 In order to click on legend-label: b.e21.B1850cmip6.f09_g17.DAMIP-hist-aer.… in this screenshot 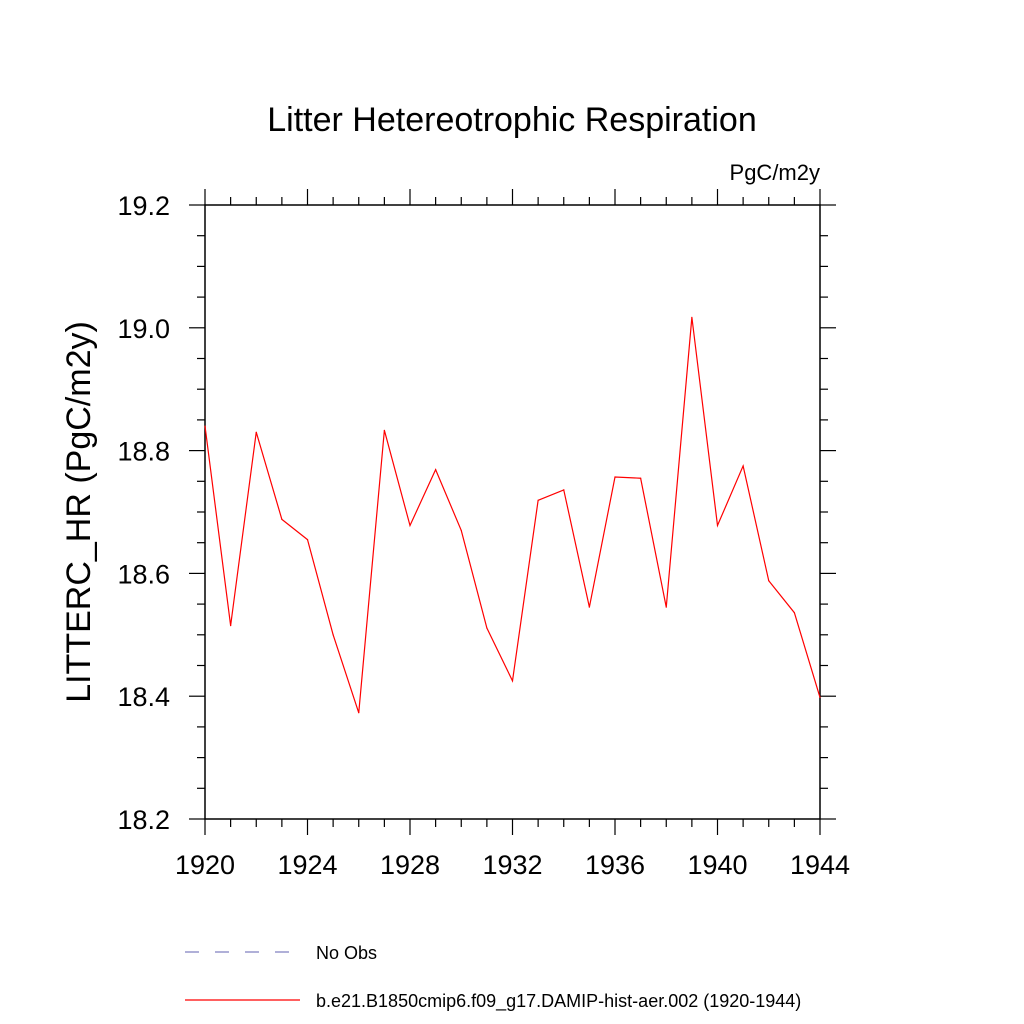, I will do `click(558, 1001)`.